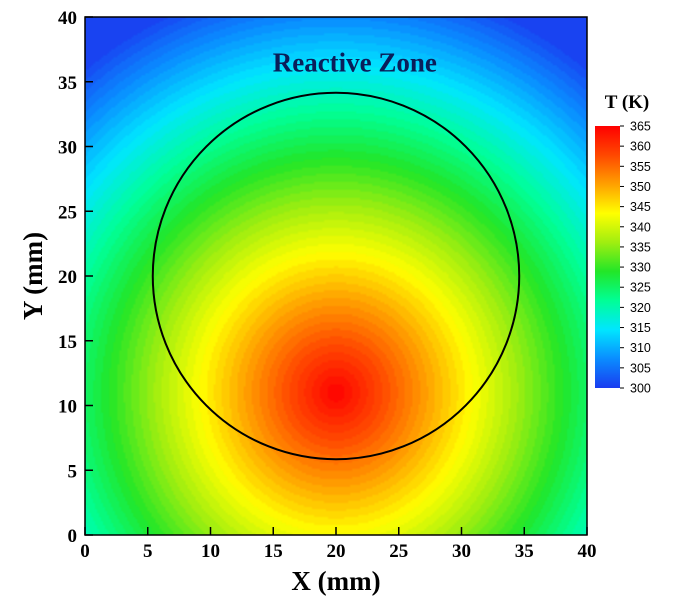  I want to click on colorbar-tick-label: 355, so click(640, 167).